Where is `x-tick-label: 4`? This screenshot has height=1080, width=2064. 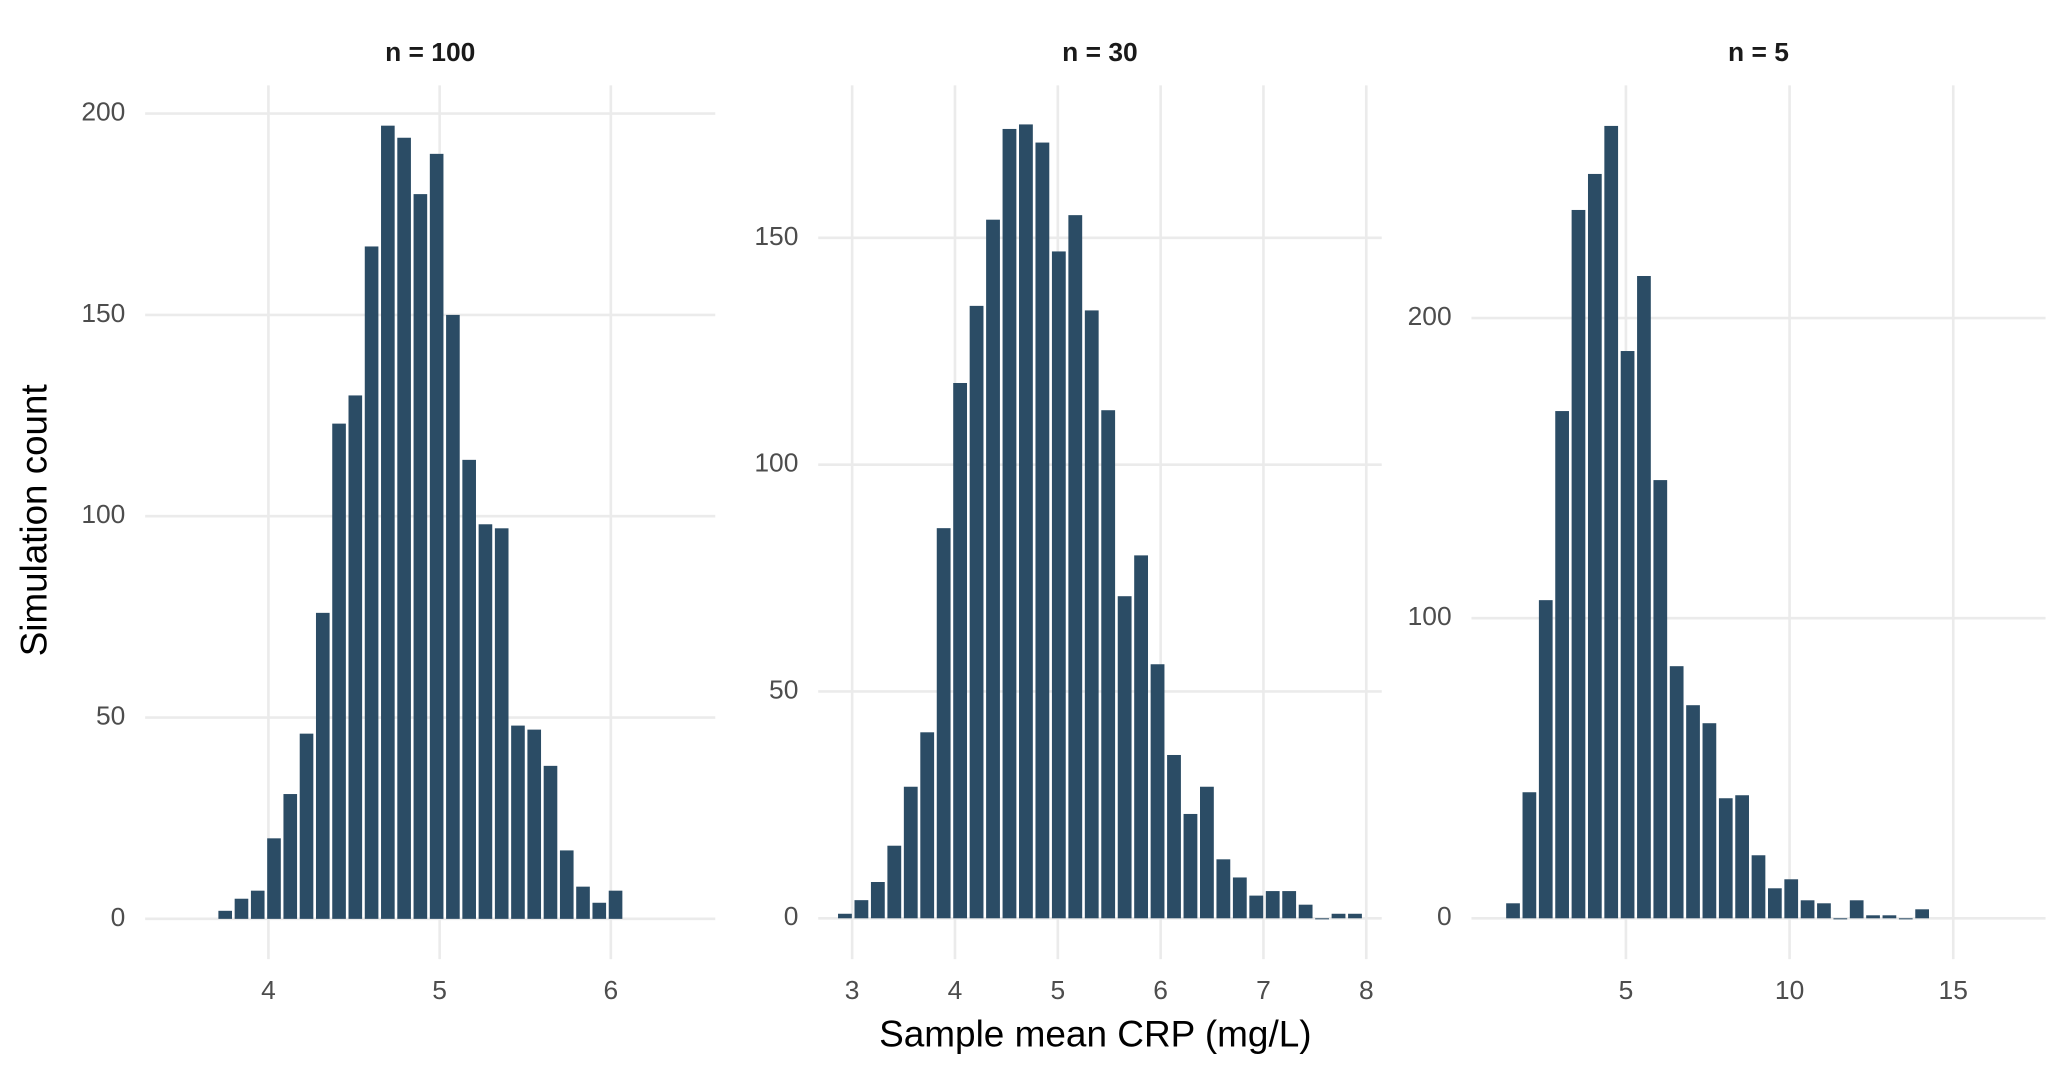 x-tick-label: 4 is located at coordinates (268, 990).